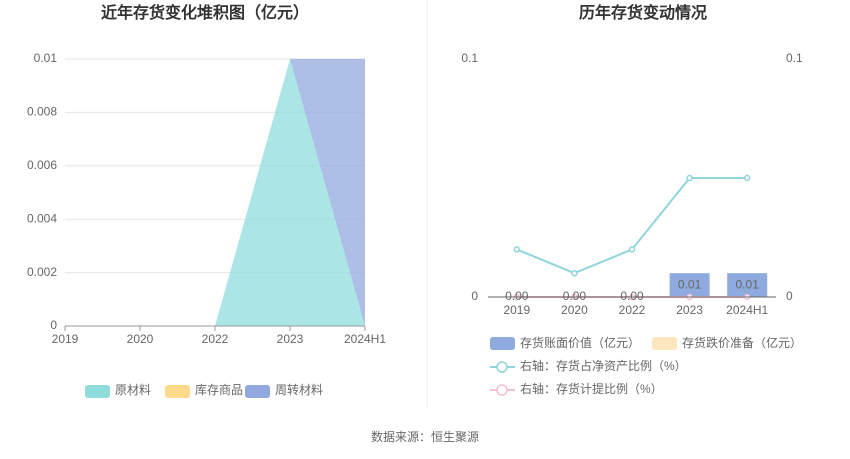 This screenshot has height=459, width=850. I want to click on y-tick-label: 0.008, so click(42, 112).